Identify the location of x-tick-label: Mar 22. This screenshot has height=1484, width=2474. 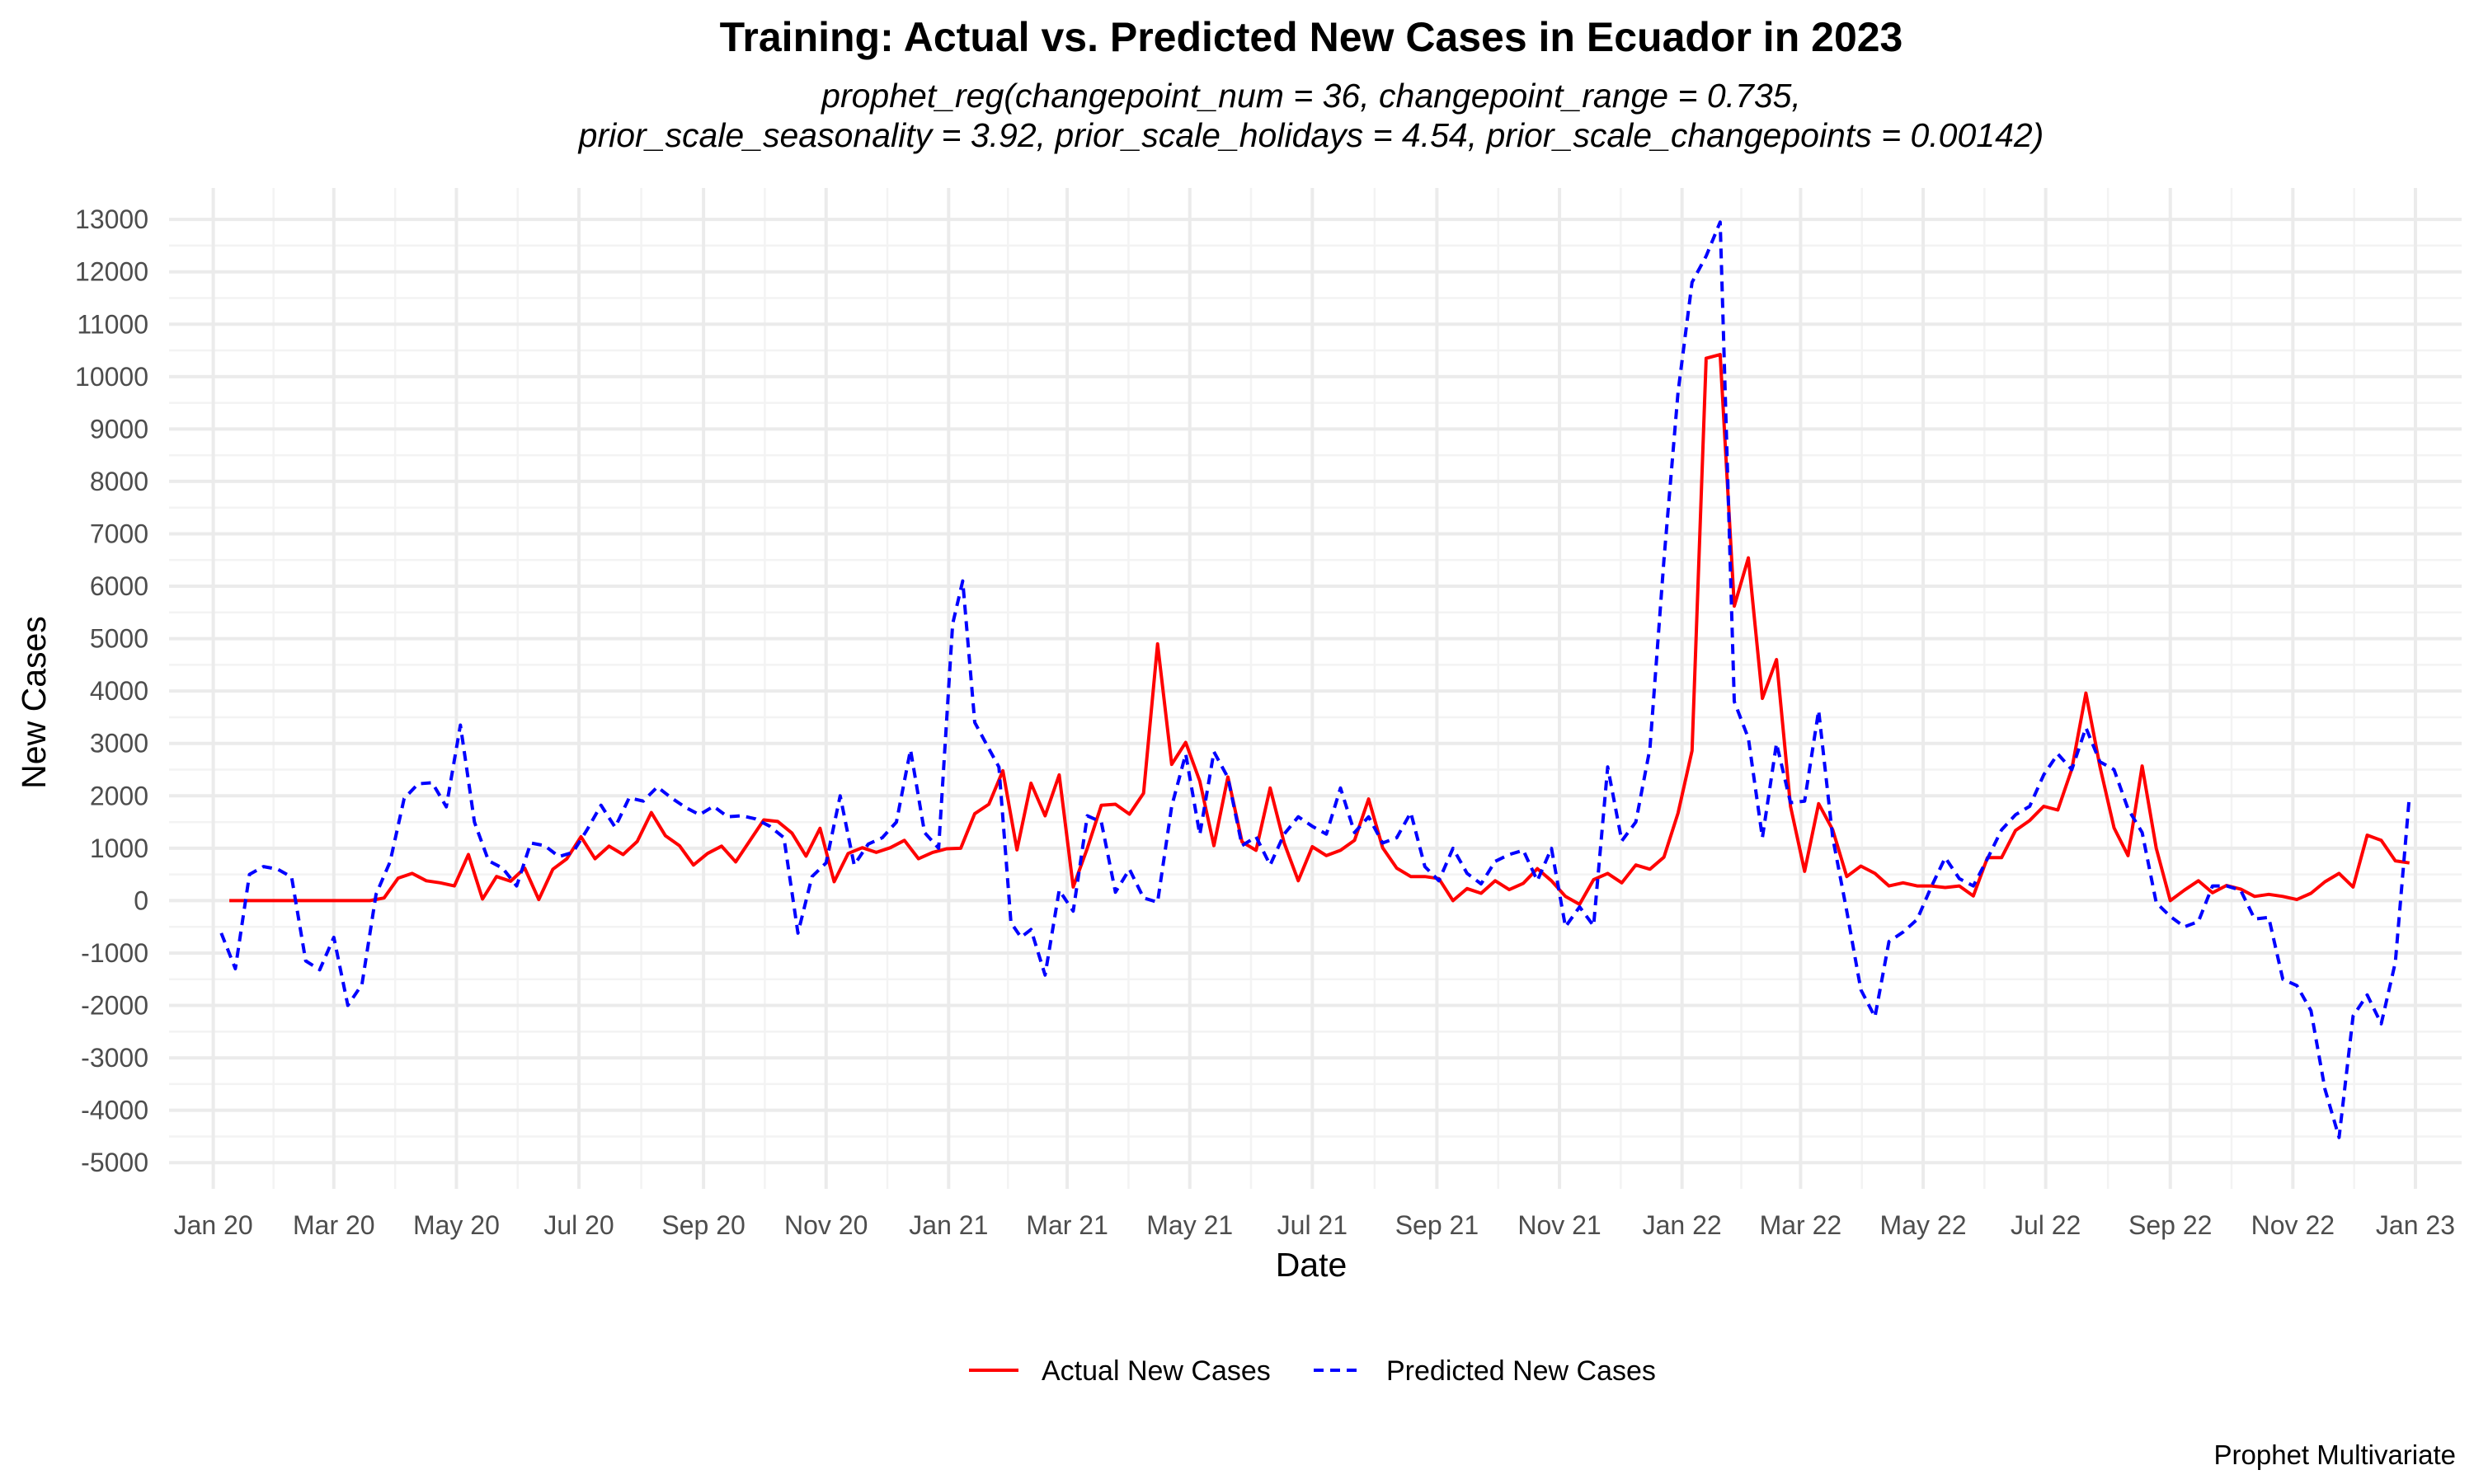
(1801, 1225).